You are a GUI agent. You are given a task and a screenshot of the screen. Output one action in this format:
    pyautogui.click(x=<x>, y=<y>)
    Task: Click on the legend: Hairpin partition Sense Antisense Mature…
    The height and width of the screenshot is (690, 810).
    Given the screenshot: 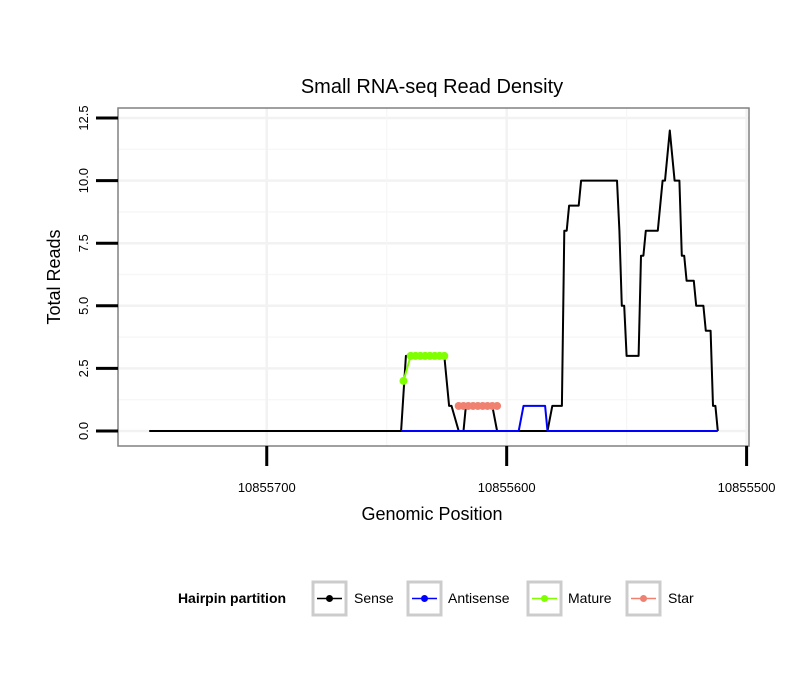 What is the action you would take?
    pyautogui.click(x=436, y=598)
    